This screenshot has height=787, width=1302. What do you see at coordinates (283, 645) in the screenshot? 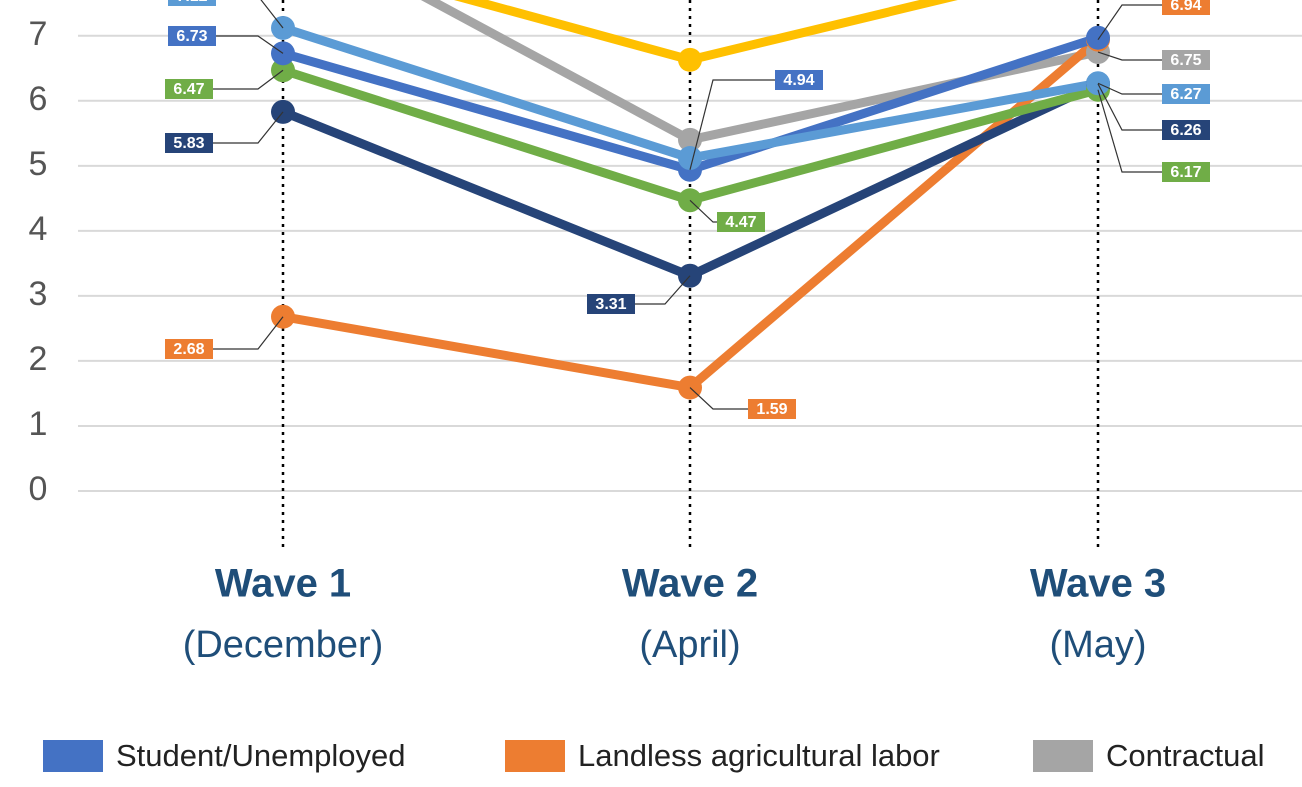
I see `x-tick-note: (December)` at bounding box center [283, 645].